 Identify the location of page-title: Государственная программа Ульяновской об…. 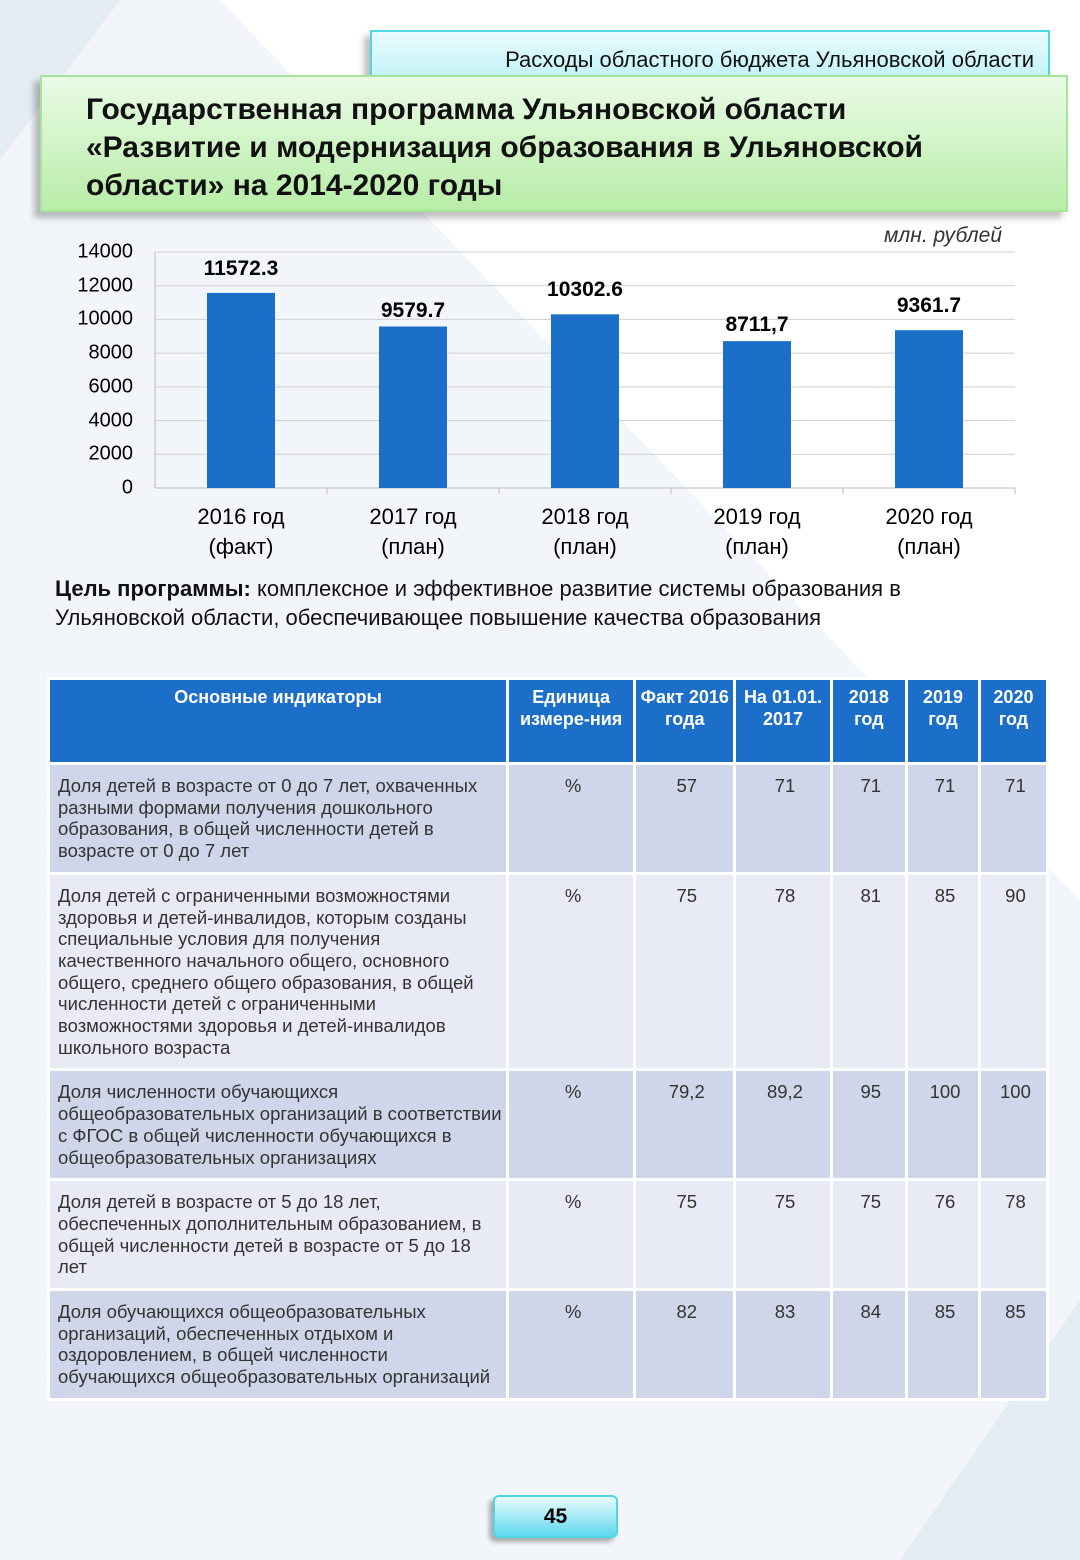
(554, 143).